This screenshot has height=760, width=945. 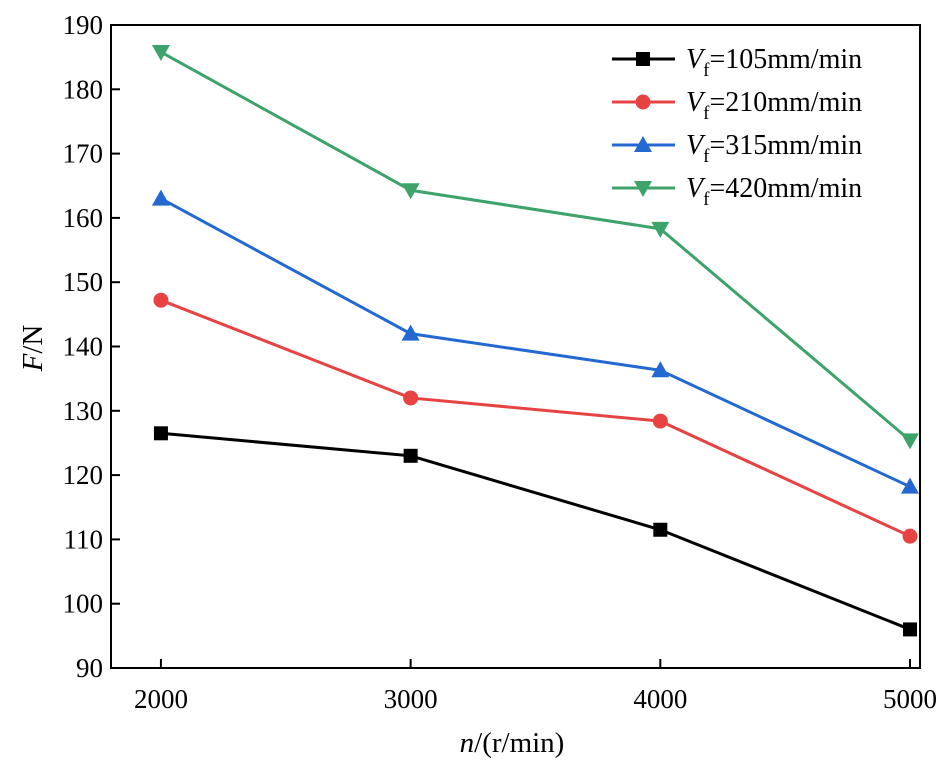 What do you see at coordinates (83, 411) in the screenshot?
I see `y-tick-label: 130` at bounding box center [83, 411].